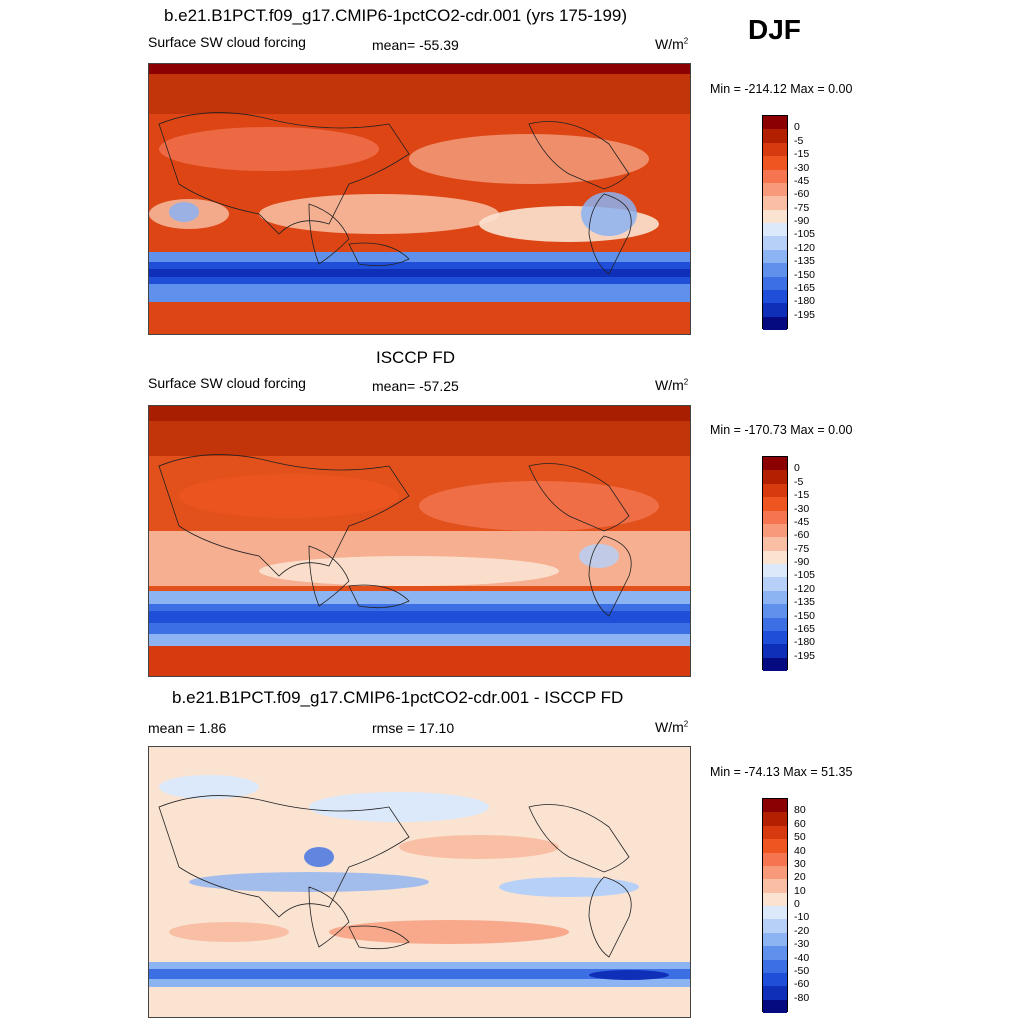  I want to click on colorbar-label: 80, so click(800, 810).